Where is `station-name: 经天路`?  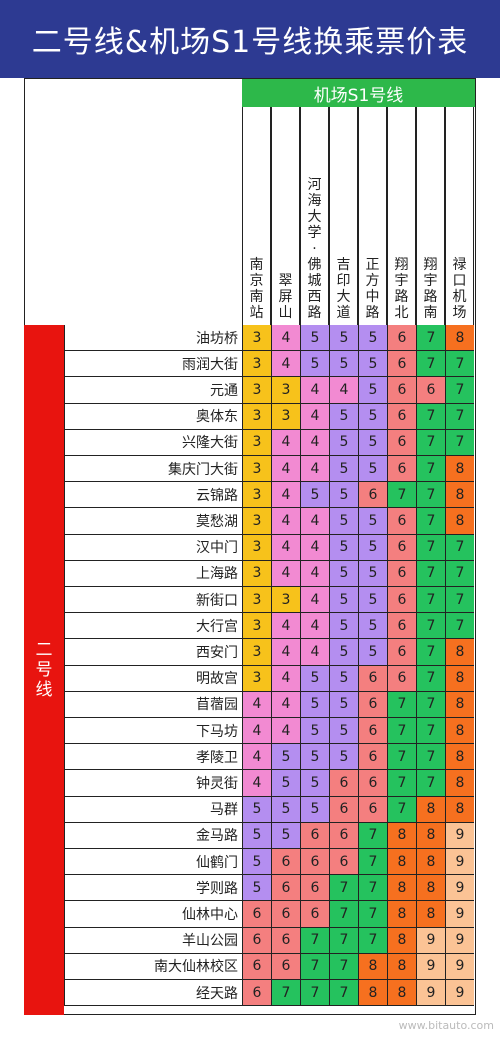 station-name: 经天路 is located at coordinates (153, 993).